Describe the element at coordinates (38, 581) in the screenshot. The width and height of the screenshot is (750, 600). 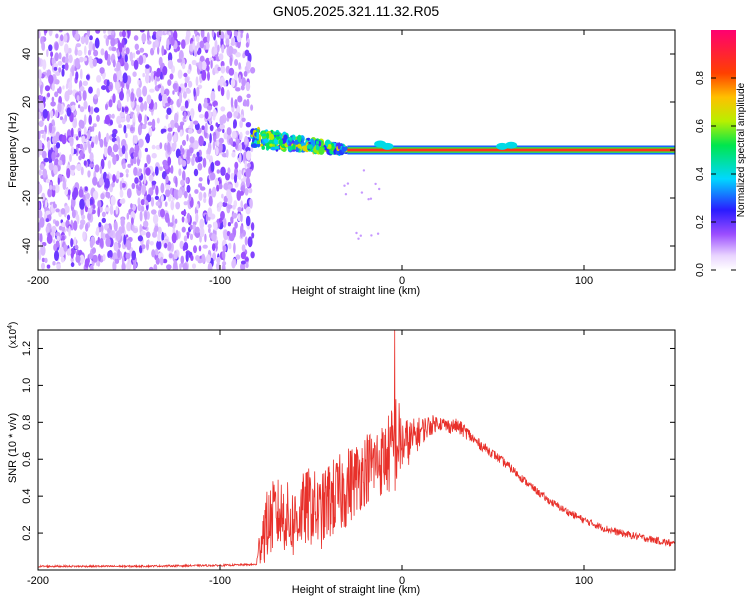
I see `x-tick-label: -200` at that location.